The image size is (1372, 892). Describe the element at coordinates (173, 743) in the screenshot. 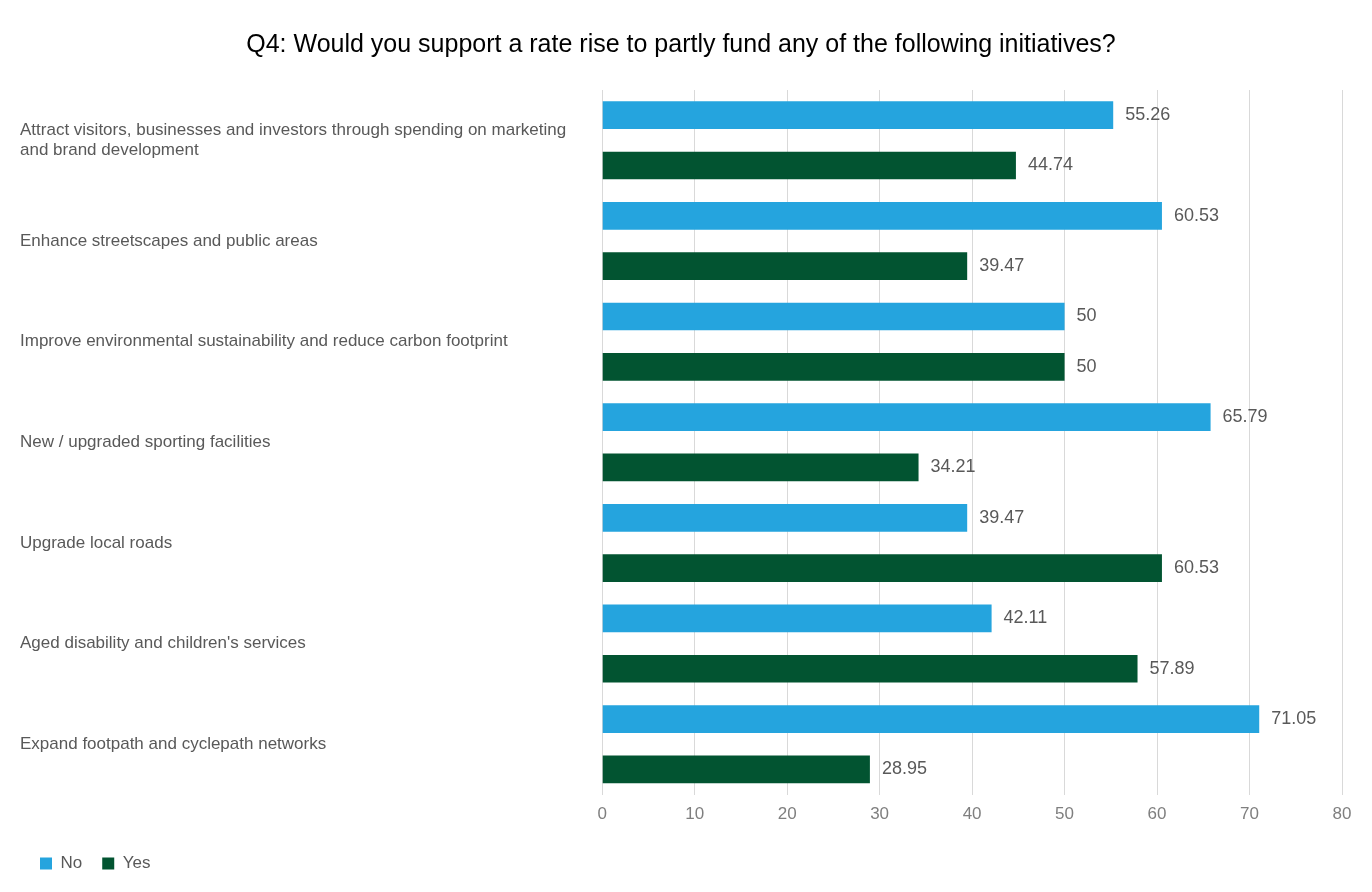

I see `y-tick-label: Expand footpath and cyclepath networks` at that location.